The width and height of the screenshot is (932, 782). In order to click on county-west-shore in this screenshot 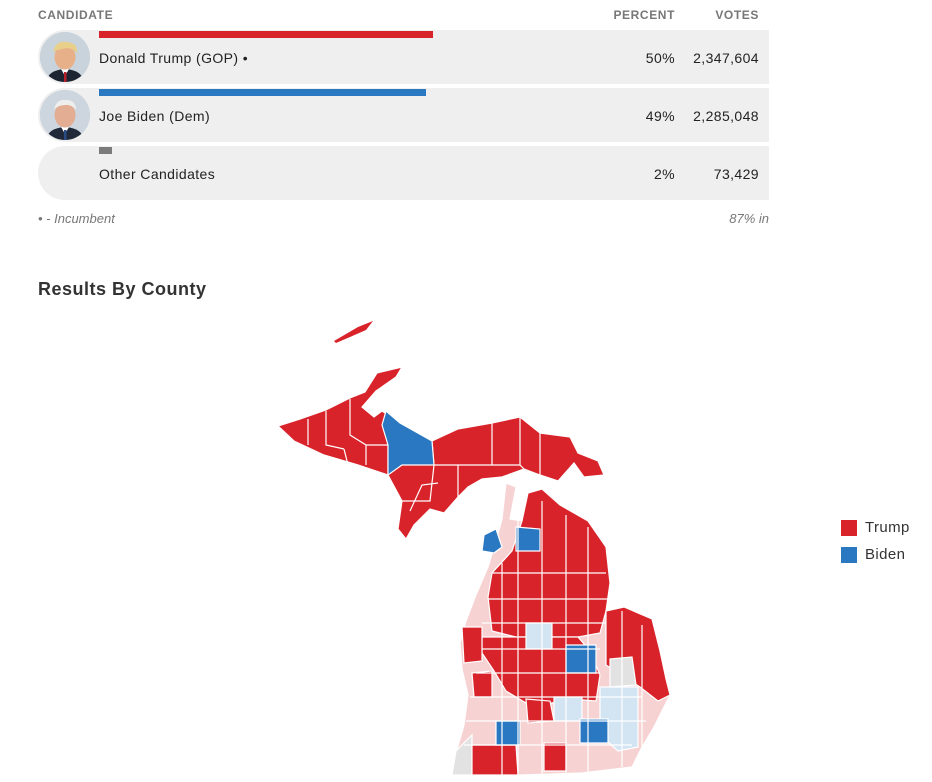, I will do `click(472, 645)`.